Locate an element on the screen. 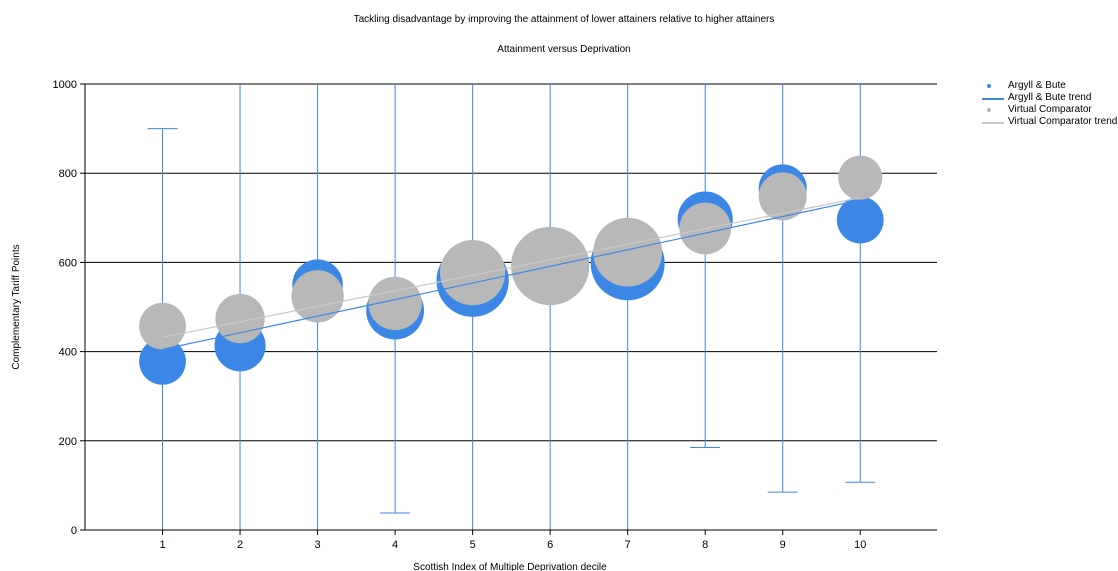 Image resolution: width=1118 pixels, height=571 pixels. y-tick-label: 0 is located at coordinates (74, 531).